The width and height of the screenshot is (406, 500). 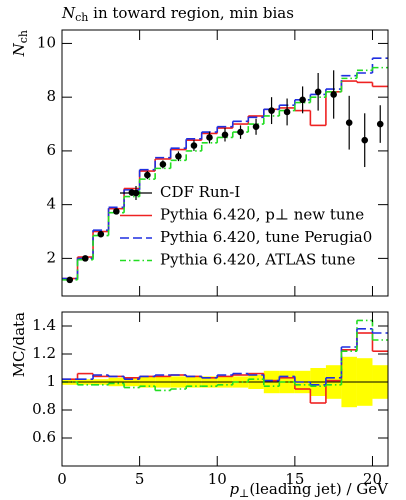 What do you see at coordinates (44, 437) in the screenshot?
I see `y-tick-label: 0.6` at bounding box center [44, 437].